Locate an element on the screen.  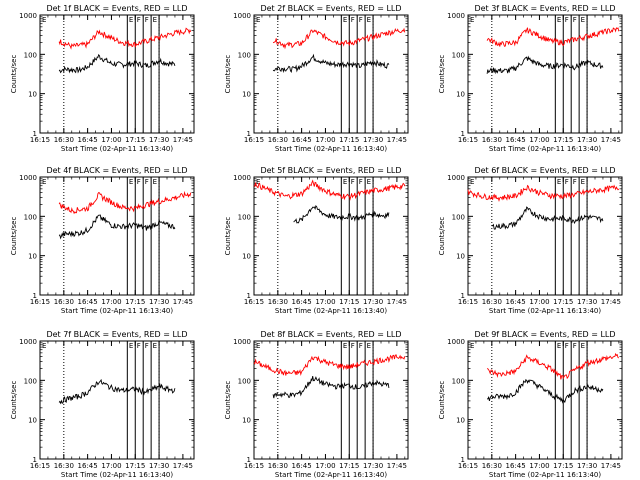
chart-title: Det 8f BLACK = Events, RED = LLD is located at coordinates (330, 334).